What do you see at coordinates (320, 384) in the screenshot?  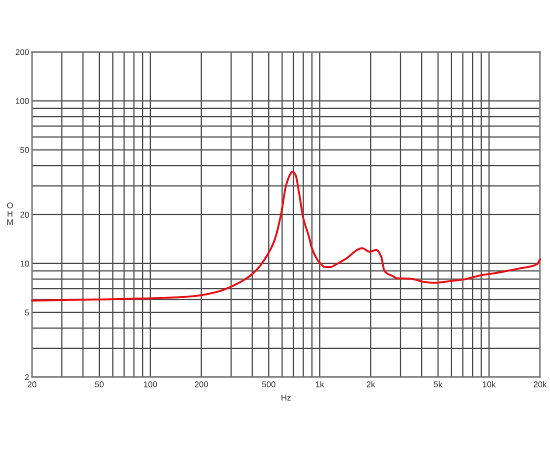 I see `x-tick-label: 1k` at bounding box center [320, 384].